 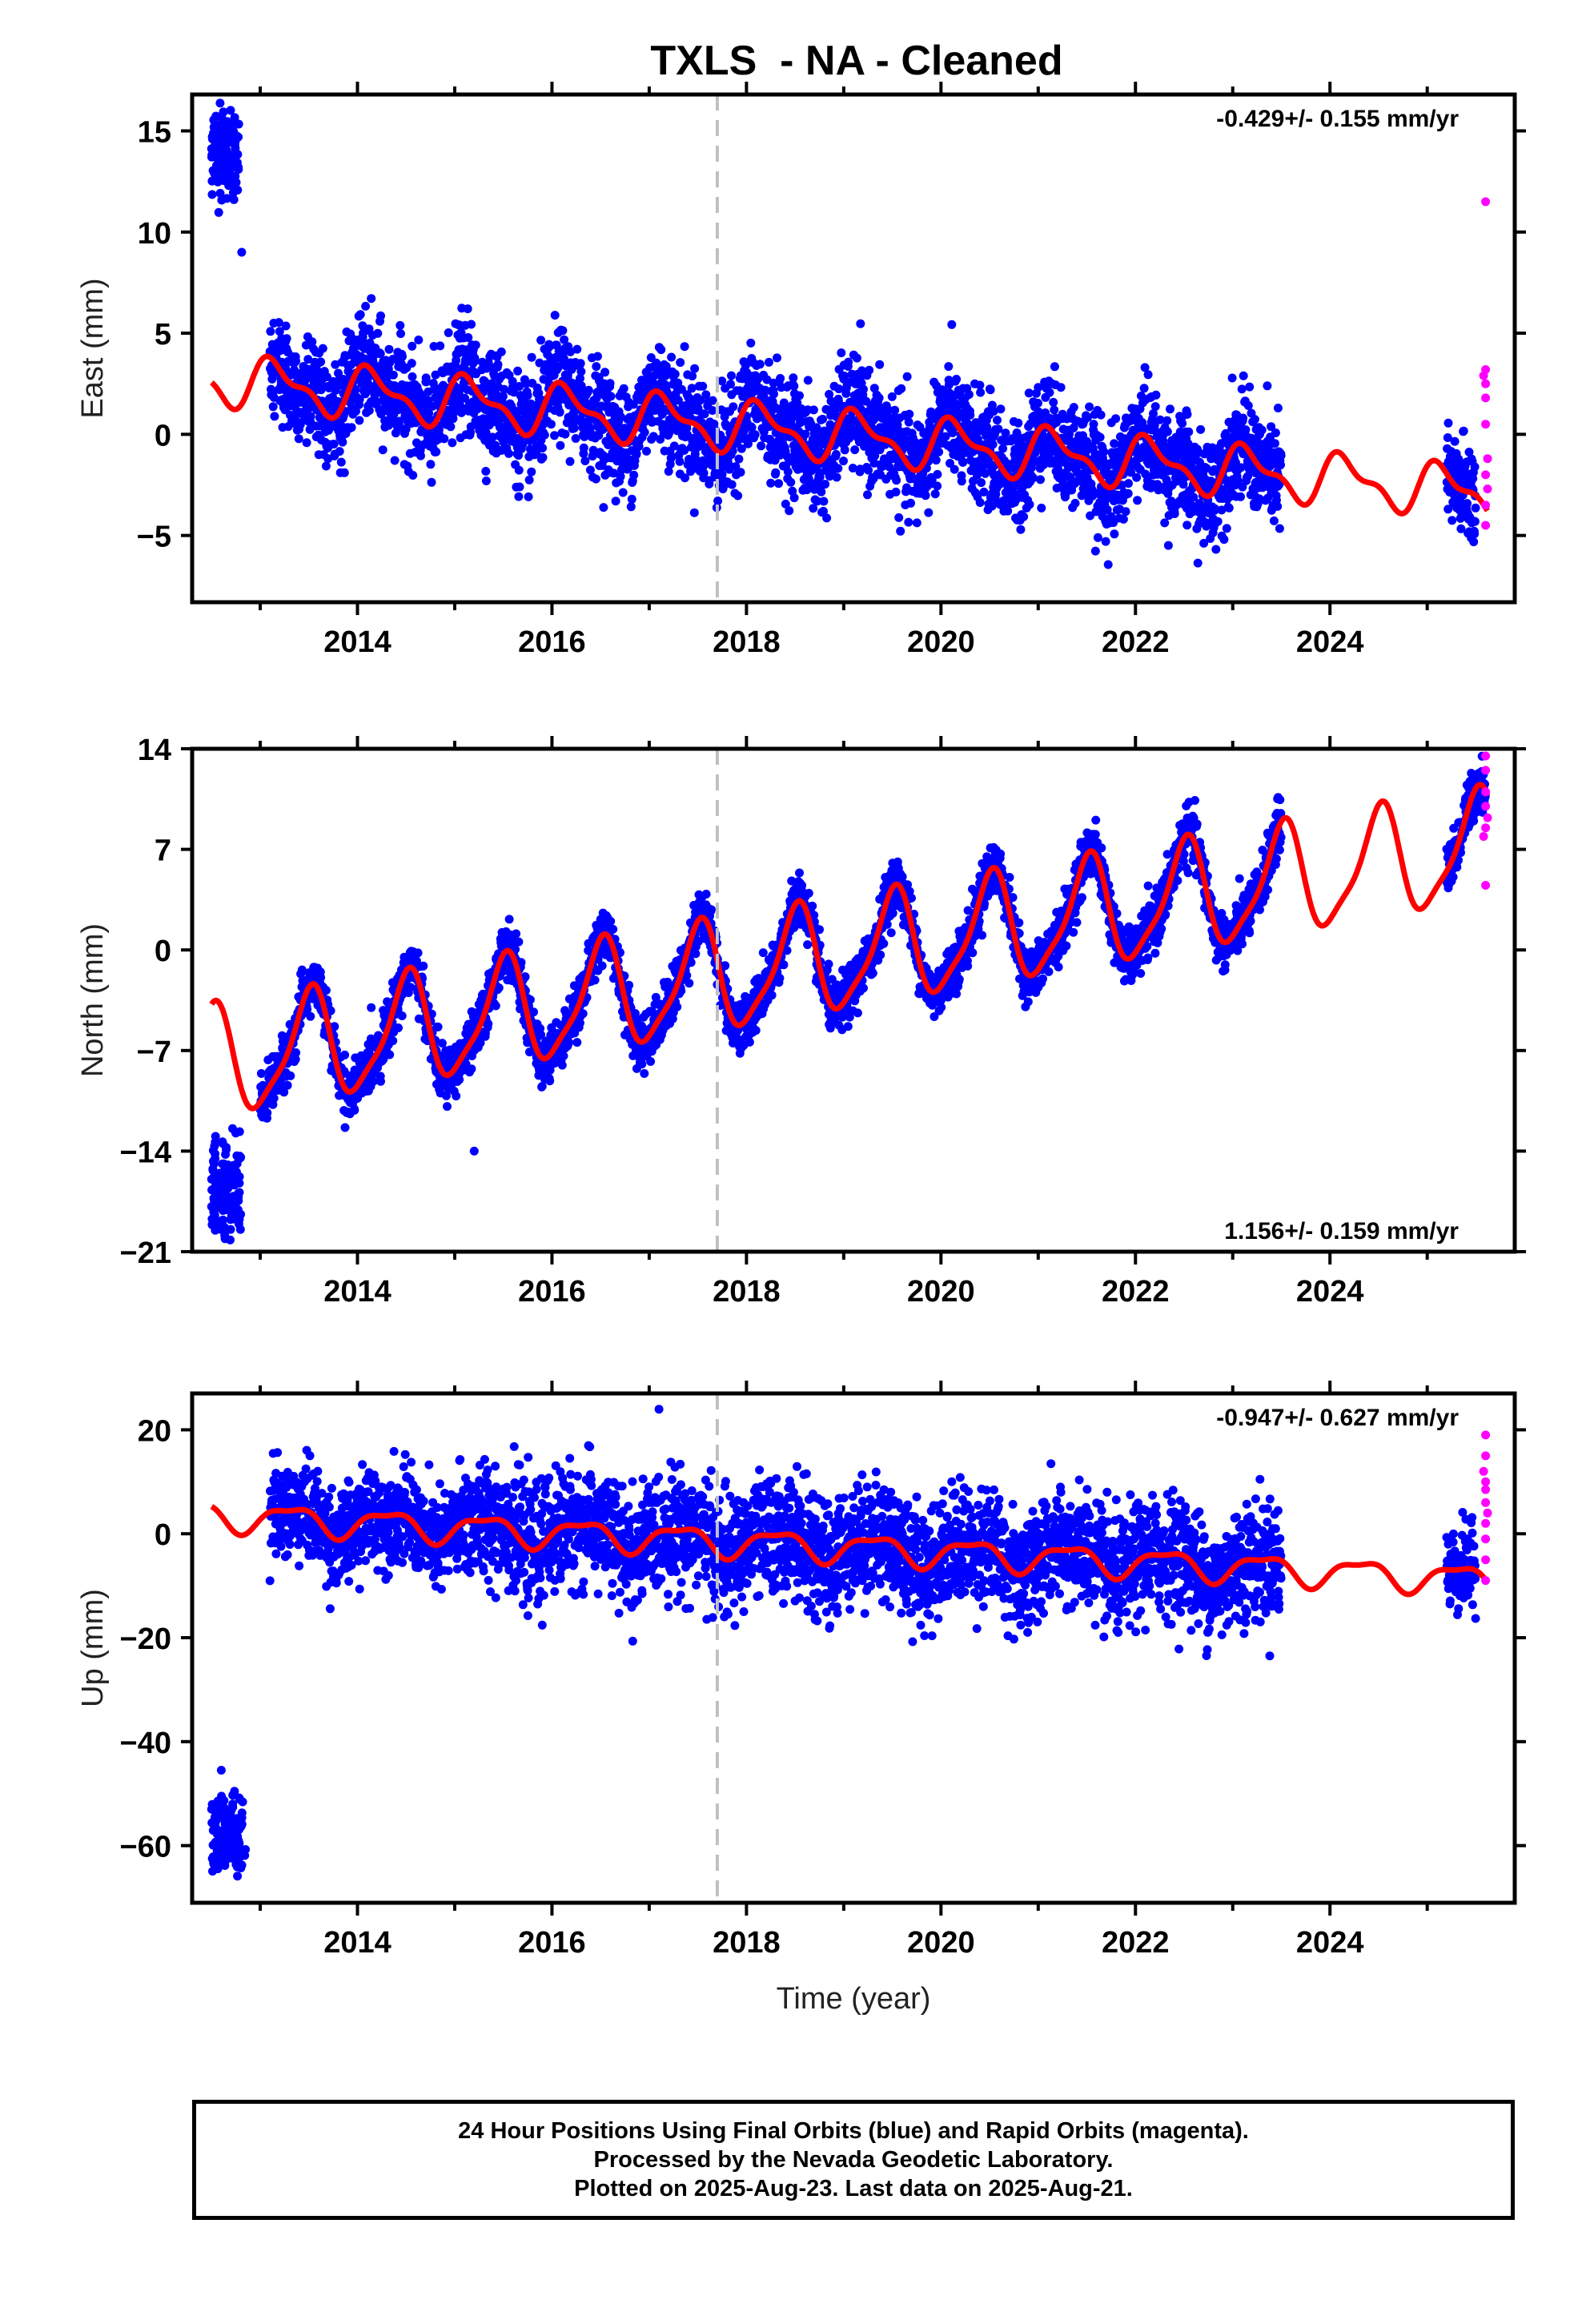 What do you see at coordinates (163, 335) in the screenshot?
I see `y-tick-label: 5` at bounding box center [163, 335].